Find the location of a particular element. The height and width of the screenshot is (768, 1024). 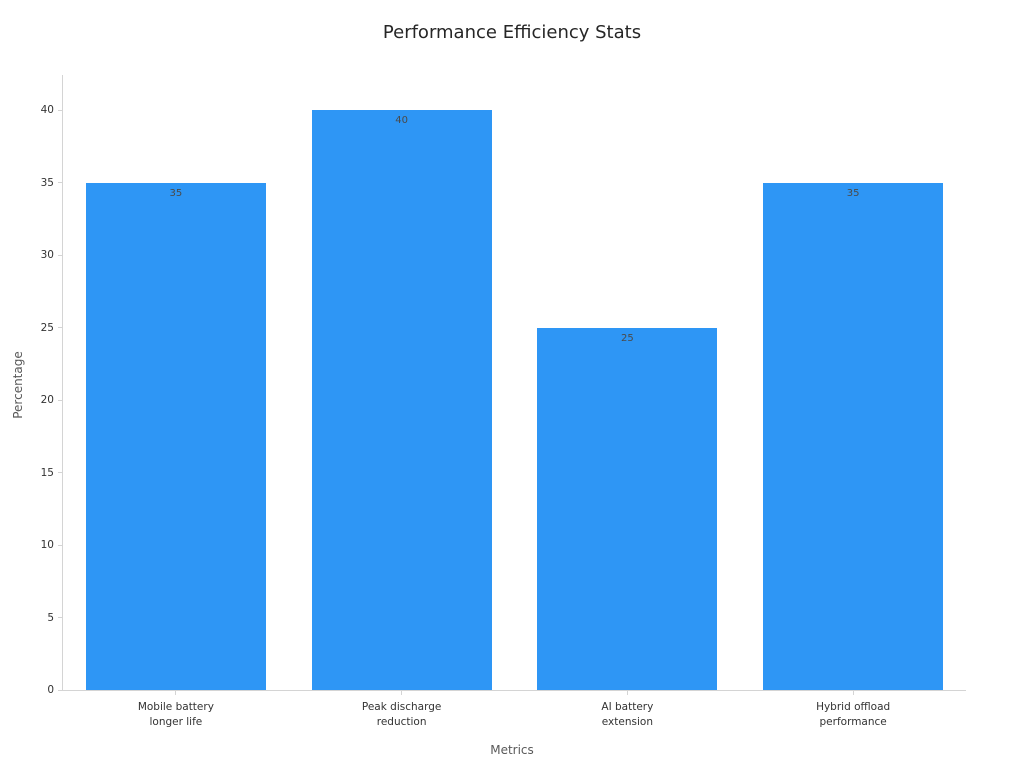

chart-title: Performance Efficiency Stats is located at coordinates (512, 32).